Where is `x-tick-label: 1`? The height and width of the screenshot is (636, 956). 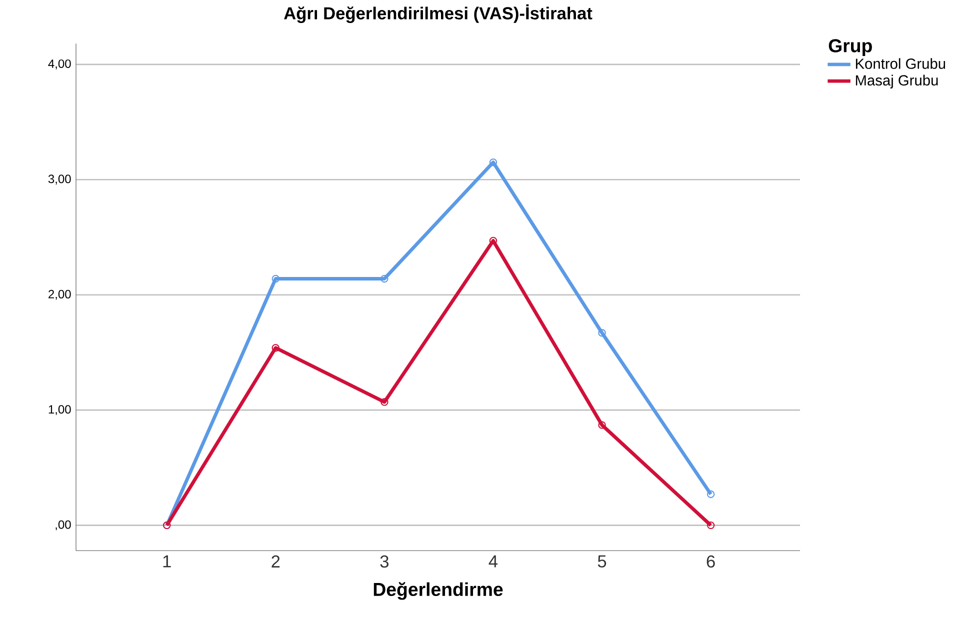 x-tick-label: 1 is located at coordinates (167, 562).